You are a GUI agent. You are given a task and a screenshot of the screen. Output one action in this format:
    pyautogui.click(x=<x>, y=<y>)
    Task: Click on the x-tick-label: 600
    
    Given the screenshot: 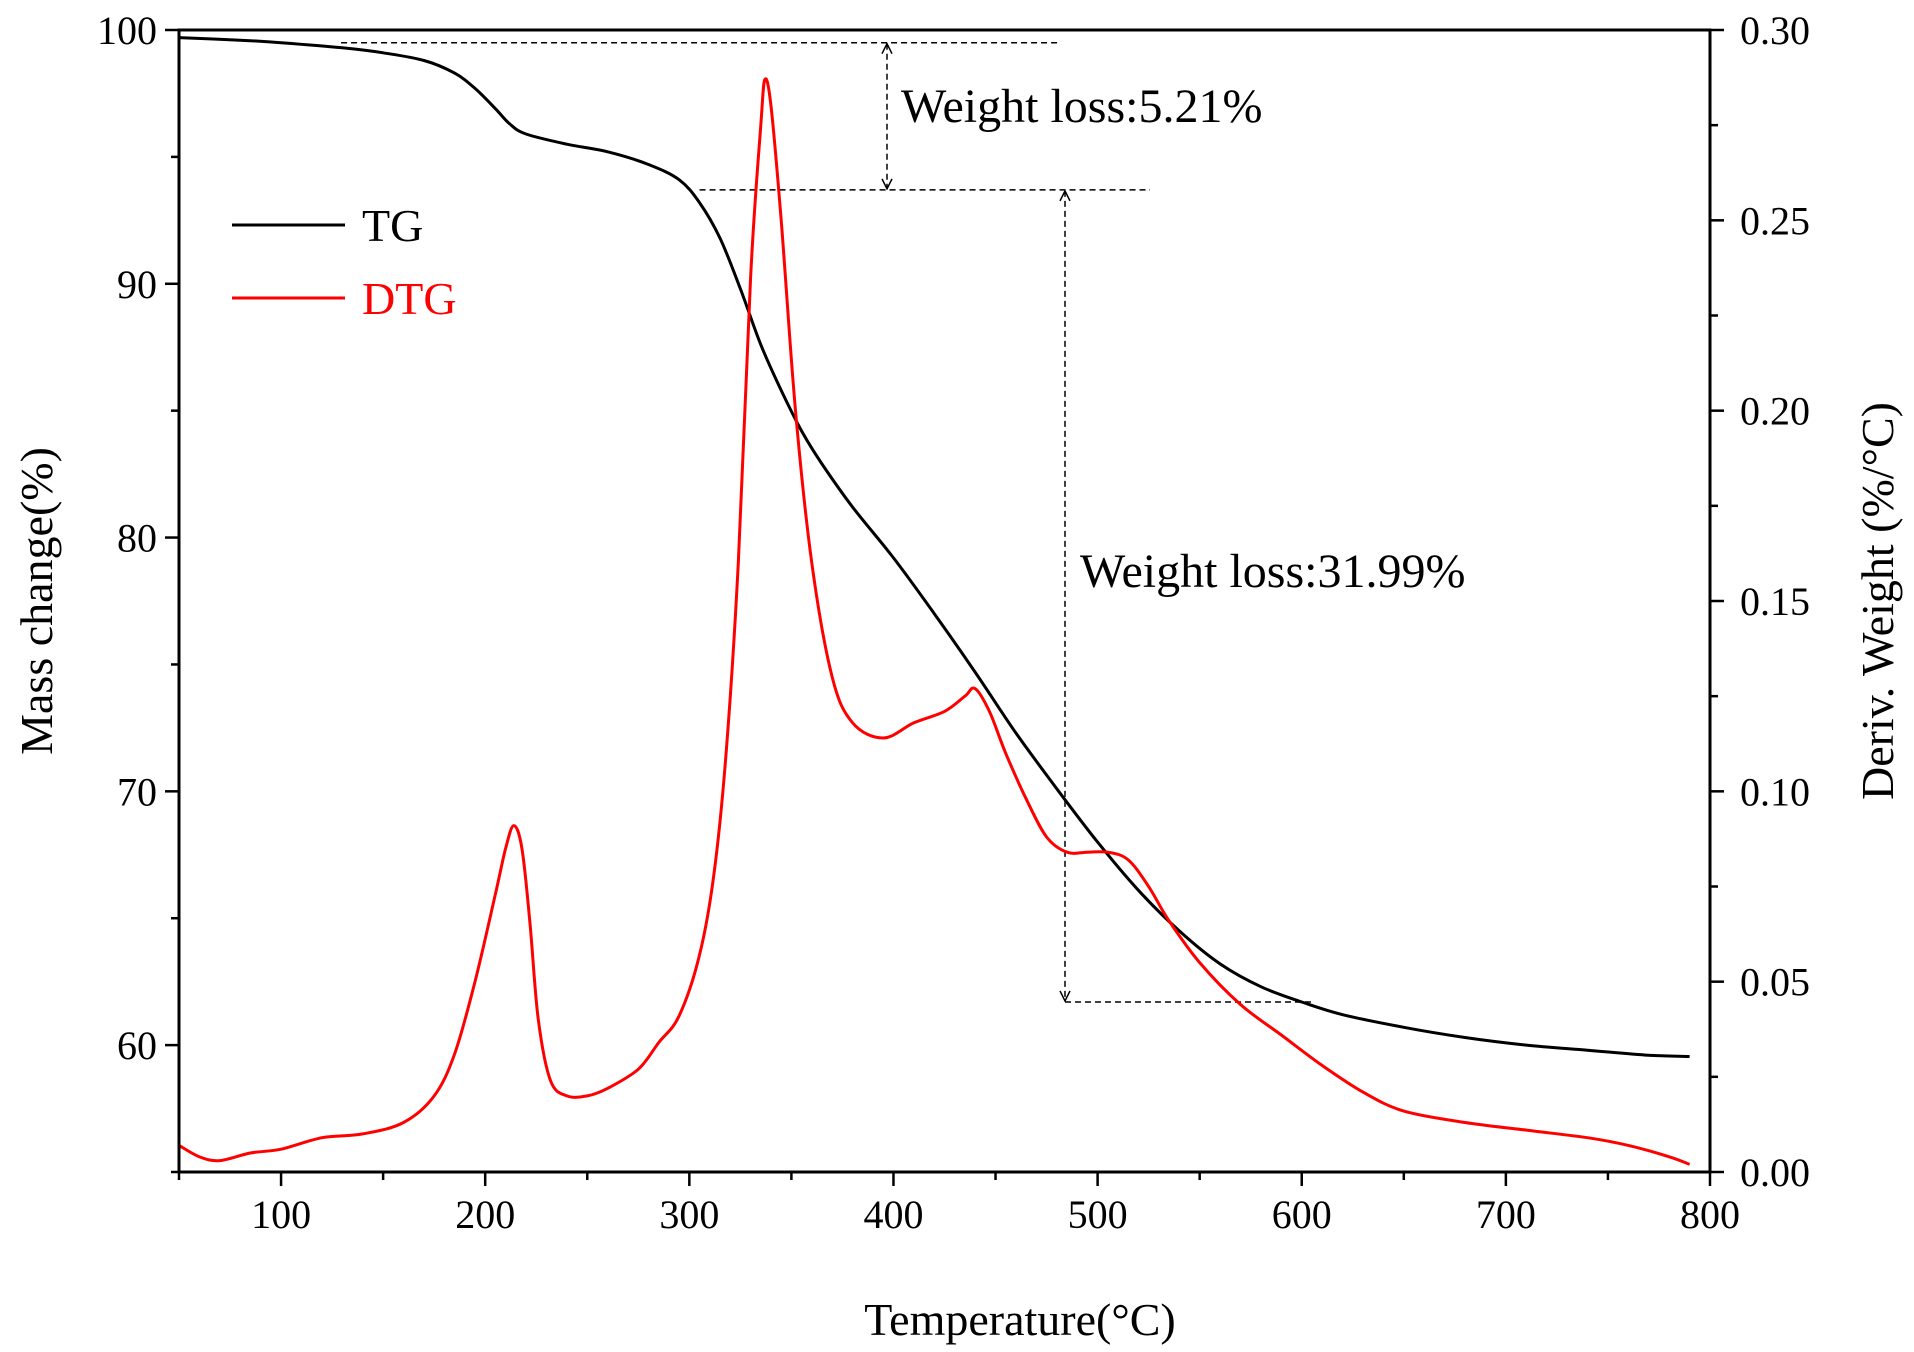 What is the action you would take?
    pyautogui.click(x=1302, y=1214)
    